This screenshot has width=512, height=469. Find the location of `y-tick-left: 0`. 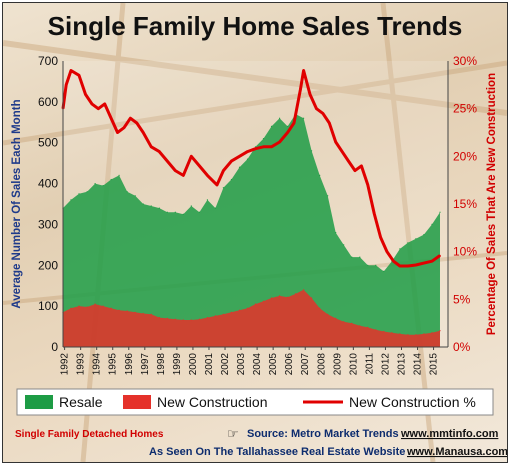

y-tick-left: 0 is located at coordinates (54, 347).